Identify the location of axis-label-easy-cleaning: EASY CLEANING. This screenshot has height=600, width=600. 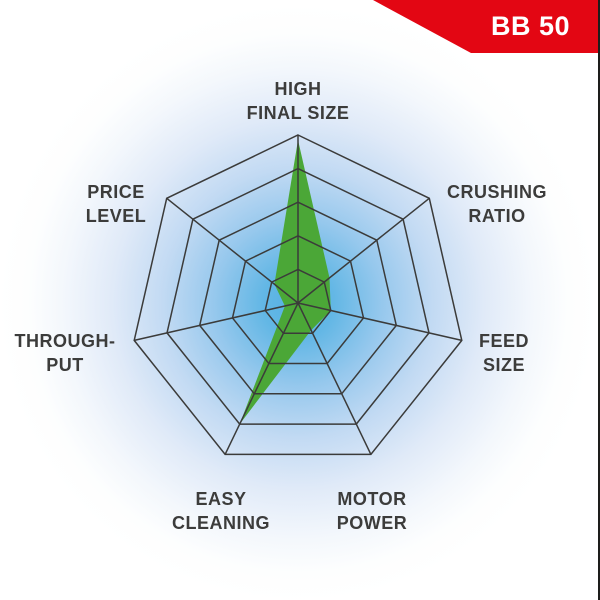
(221, 511).